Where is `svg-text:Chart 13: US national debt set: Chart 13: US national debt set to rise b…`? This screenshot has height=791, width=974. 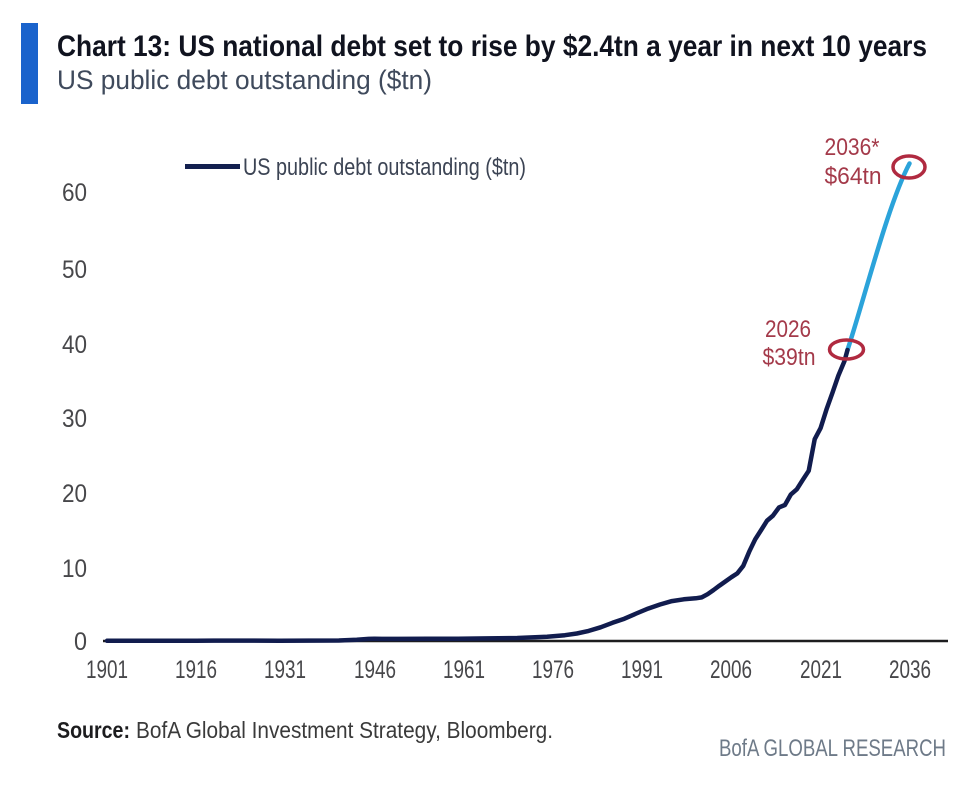 svg-text:Chart 13: US national debt set: Chart 13: US national debt set to rise b… is located at coordinates (492, 46).